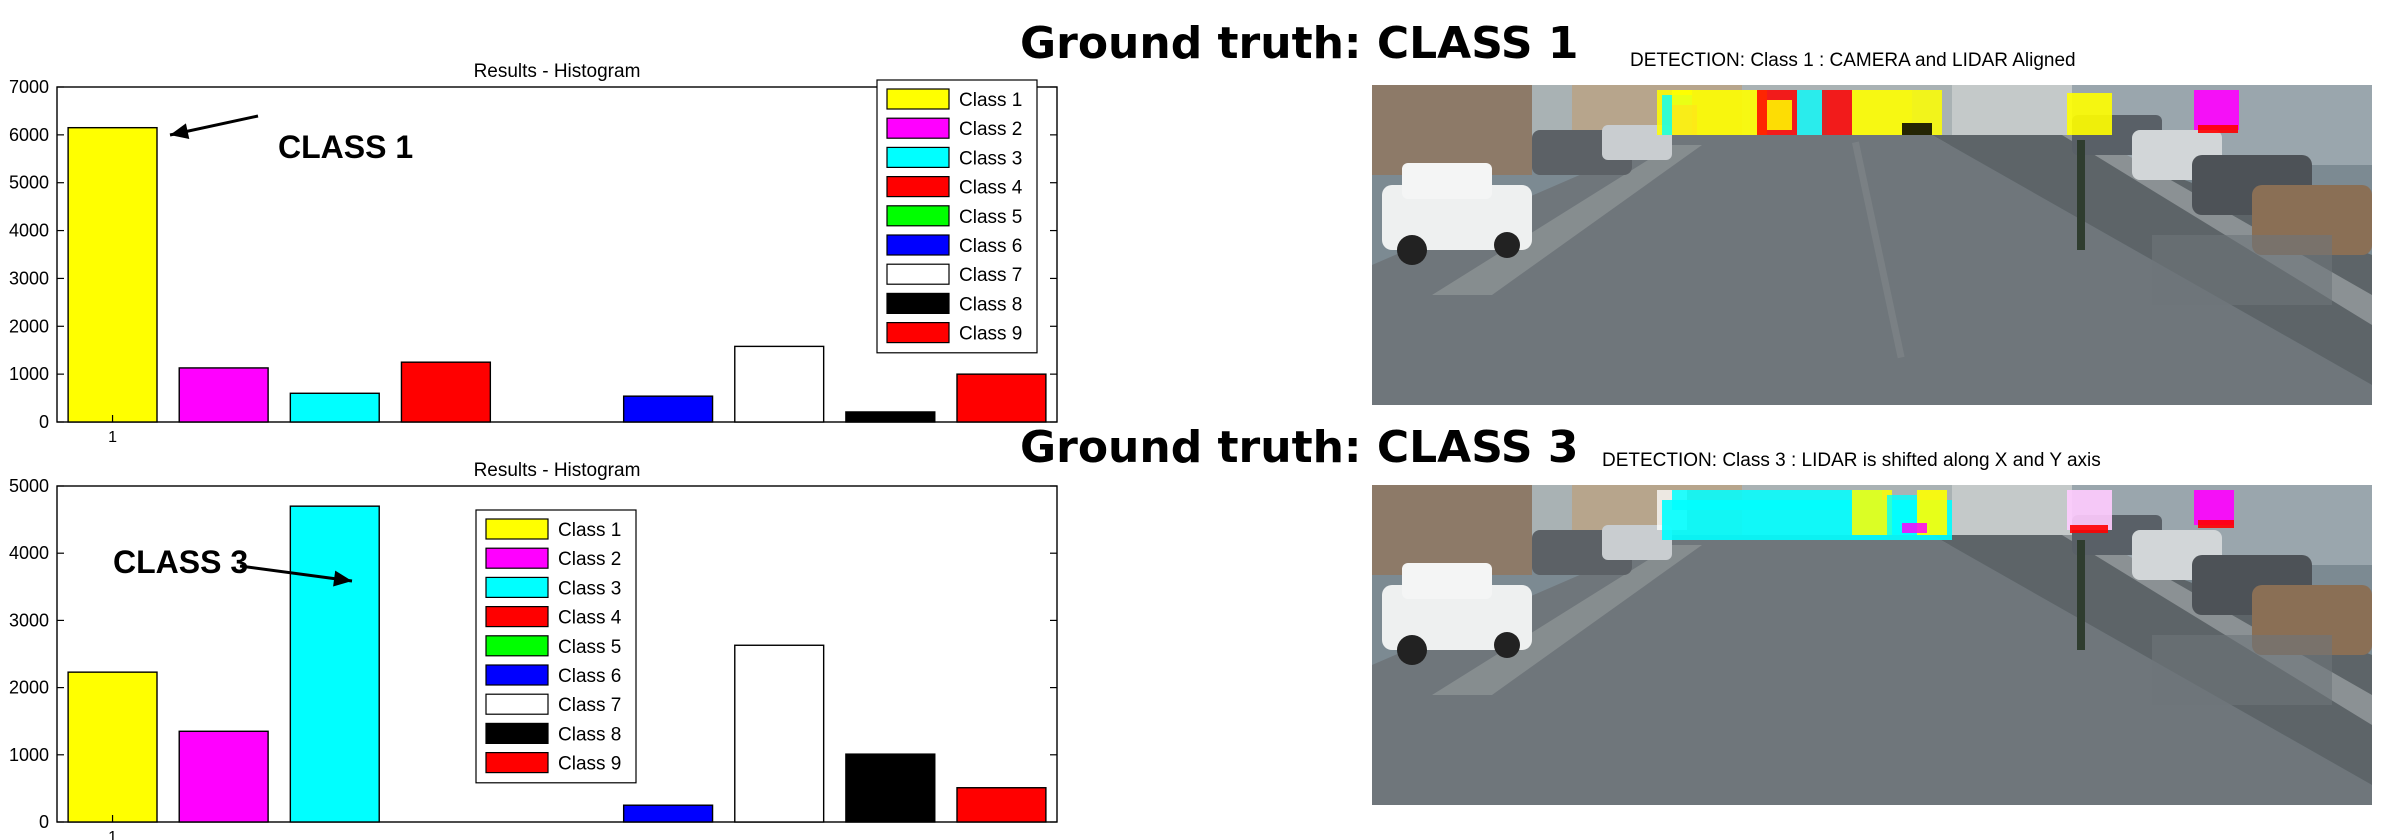 This screenshot has width=2382, height=840. I want to click on annotation-label: CLASS 3, so click(180, 562).